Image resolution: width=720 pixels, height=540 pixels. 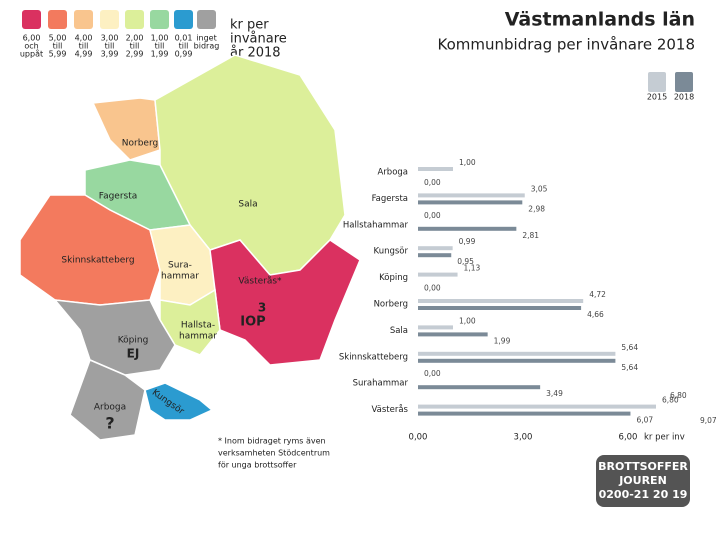 I want to click on legend-title: kr per, so click(x=249, y=25).